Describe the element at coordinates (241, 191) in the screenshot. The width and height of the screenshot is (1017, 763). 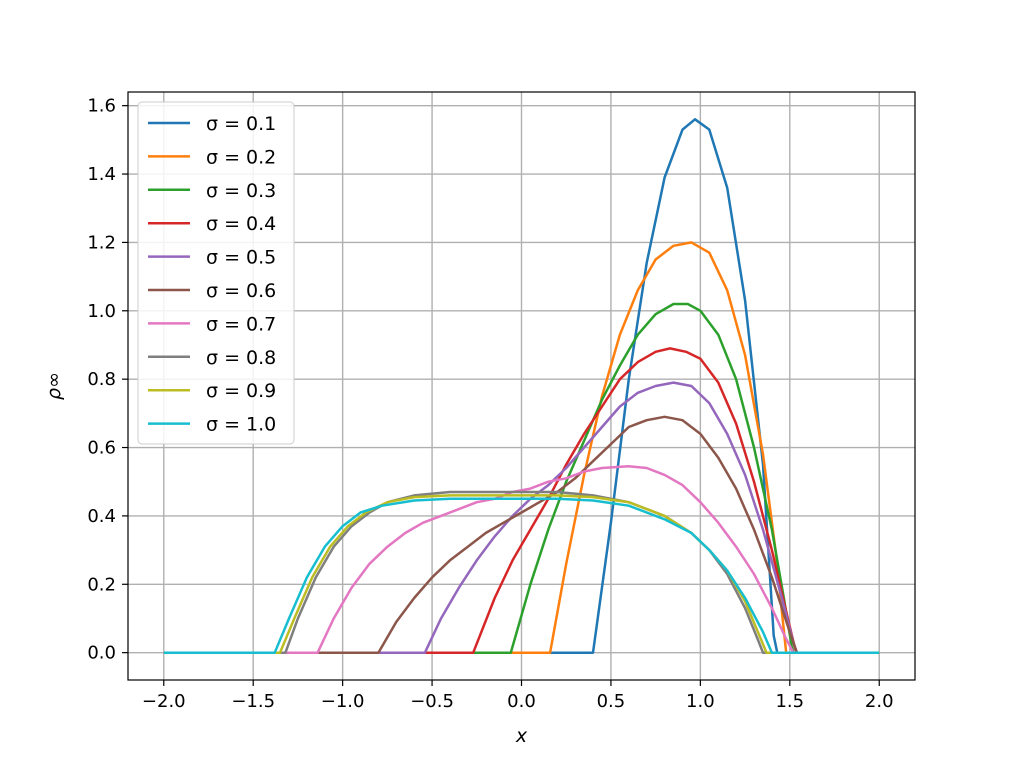
I see `legend-label: σ = 0.3` at that location.